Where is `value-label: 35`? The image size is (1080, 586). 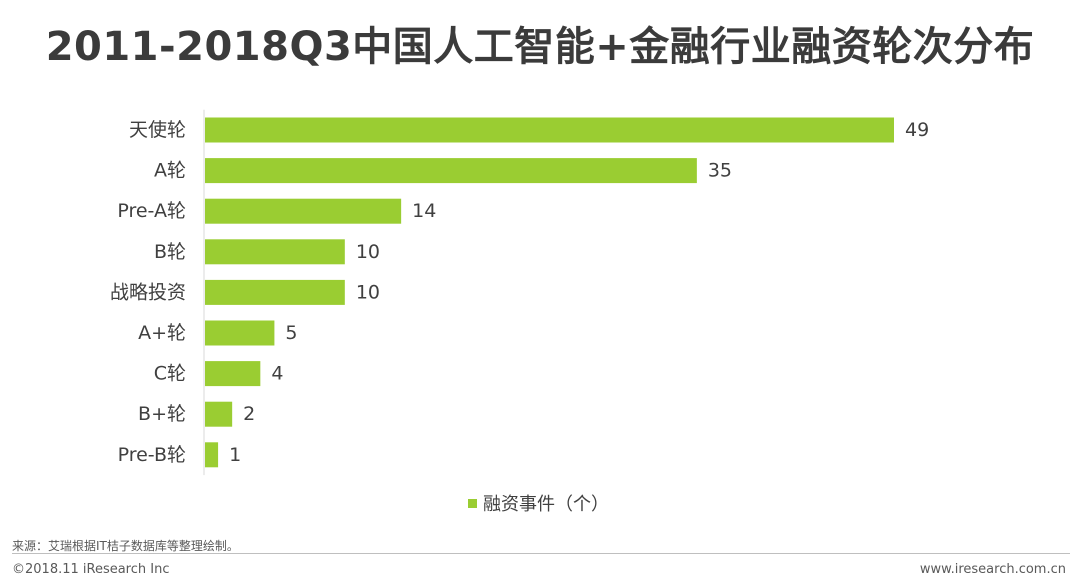
value-label: 35 is located at coordinates (720, 171).